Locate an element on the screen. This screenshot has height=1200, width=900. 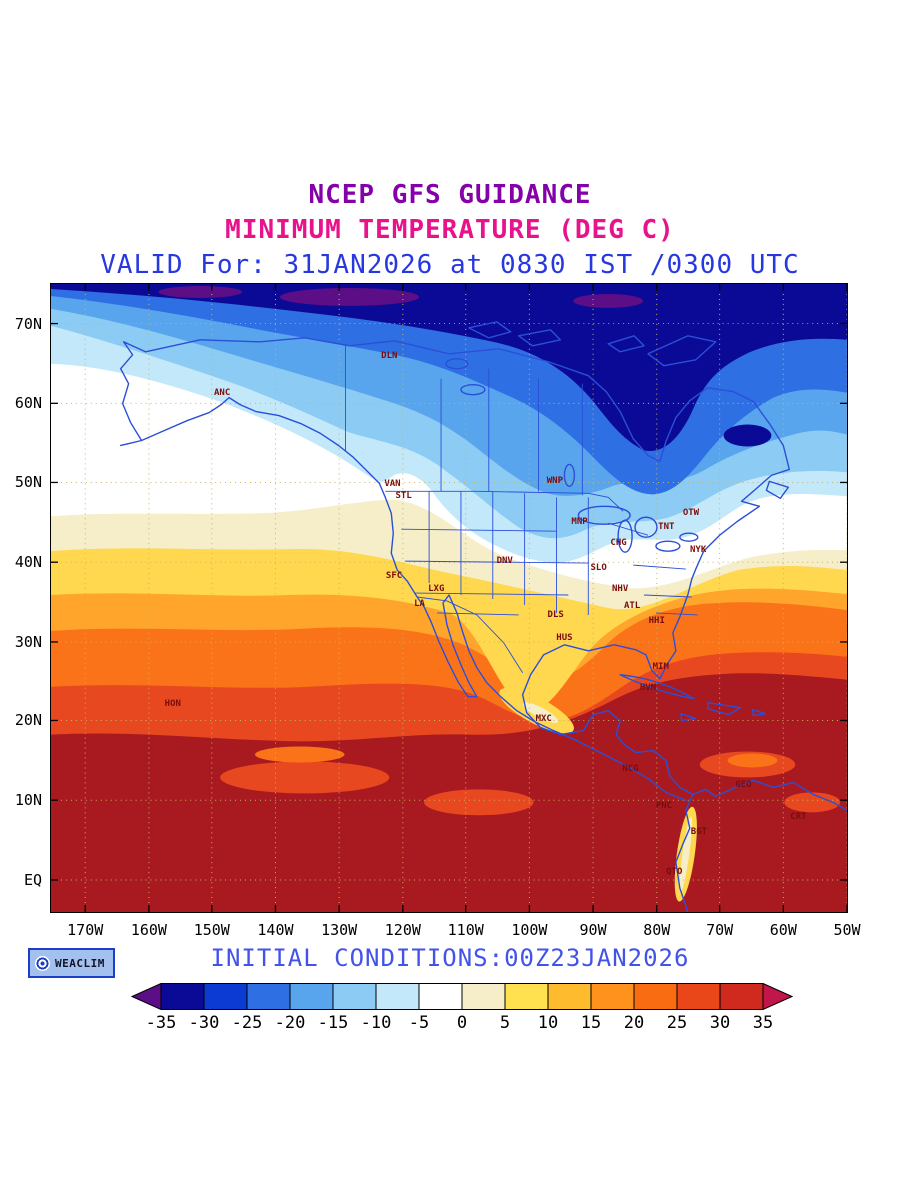
city-label-sfc: SFC is located at coordinates (394, 576).